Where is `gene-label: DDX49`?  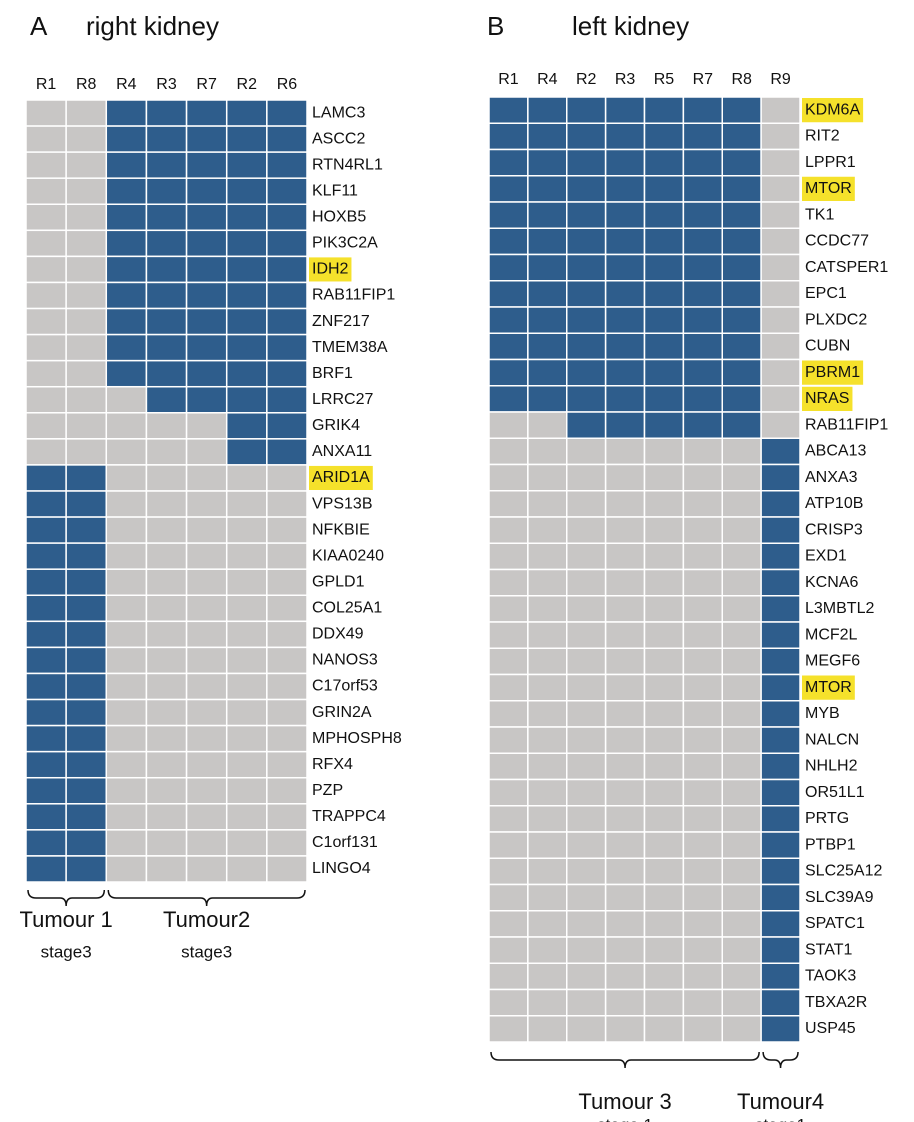 gene-label: DDX49 is located at coordinates (338, 634).